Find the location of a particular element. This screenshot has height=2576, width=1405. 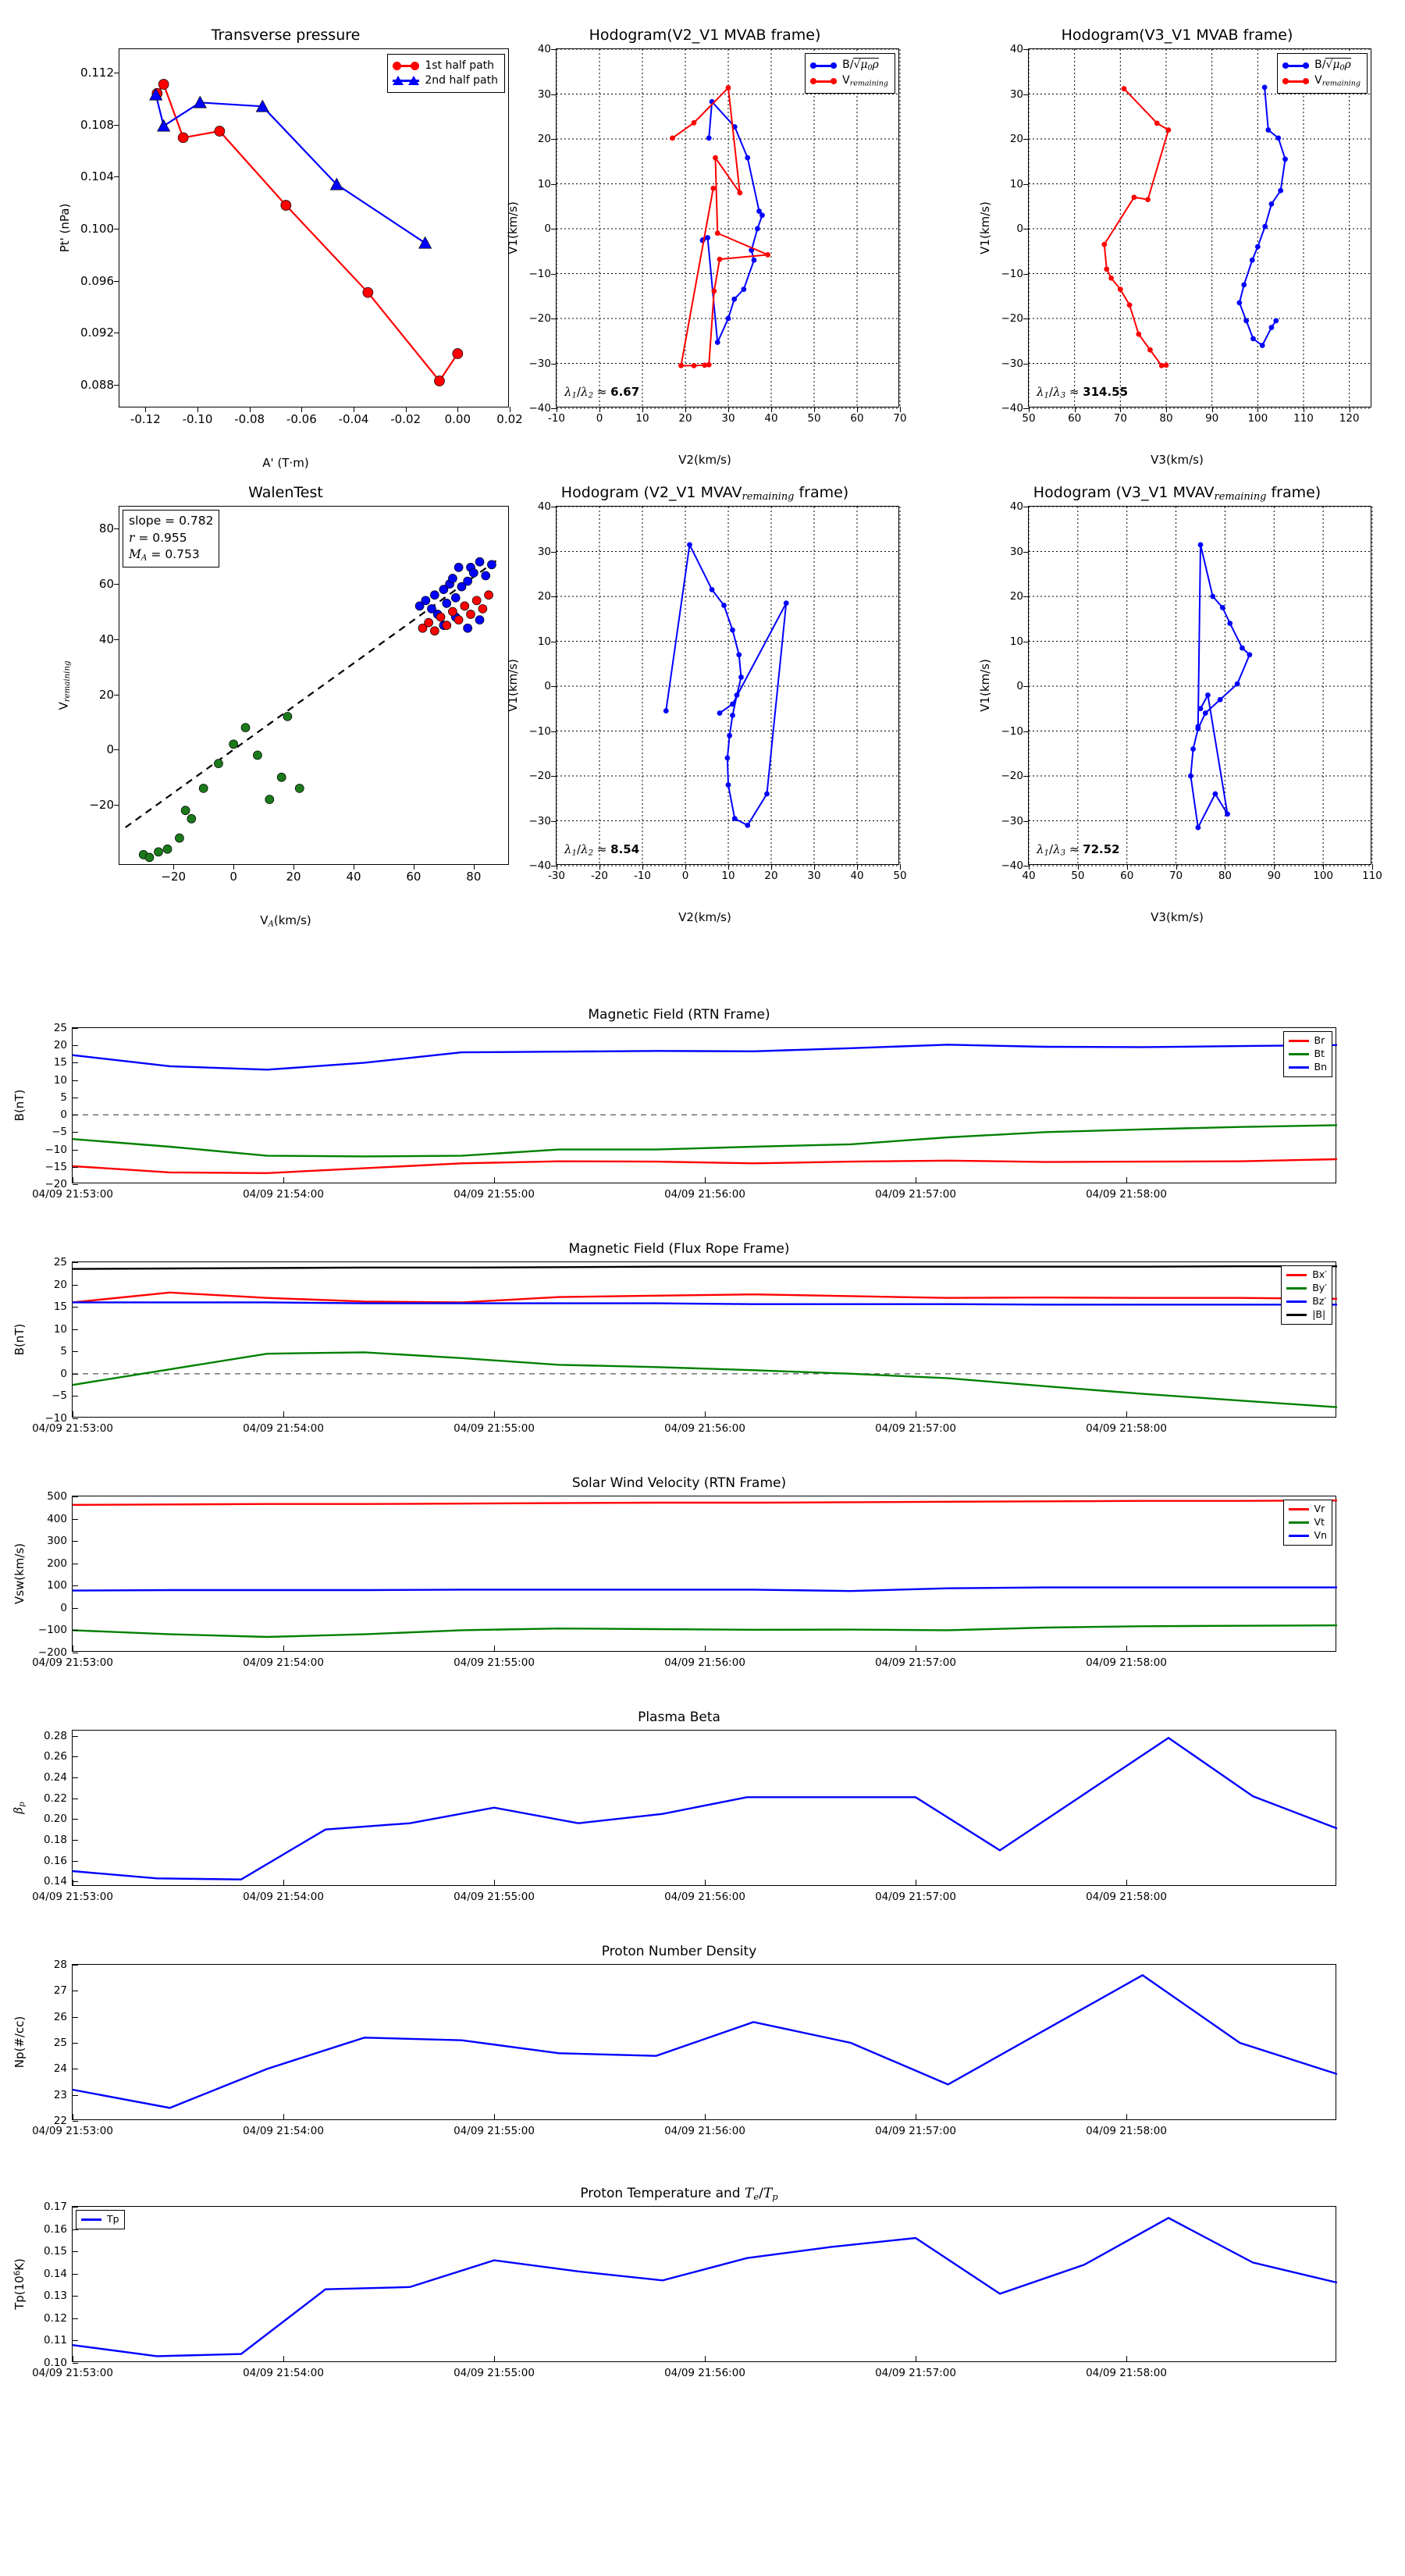

y-tick-label: 0.24 is located at coordinates (55, 1777).